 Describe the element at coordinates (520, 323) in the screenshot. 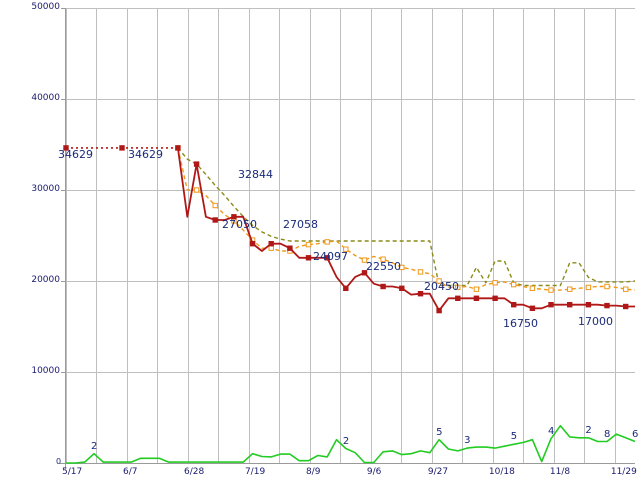

I see `data-label: 16750` at that location.